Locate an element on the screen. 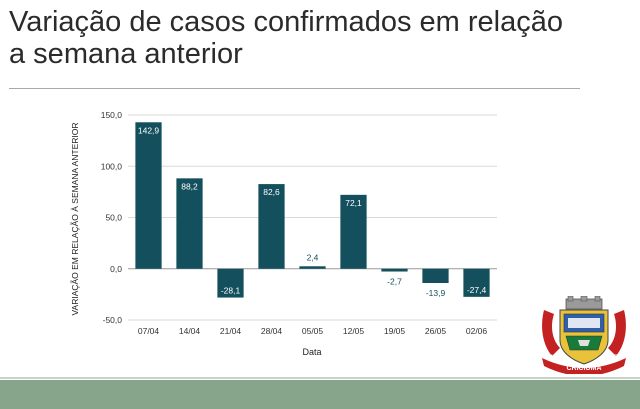 The height and width of the screenshot is (409, 640). bar-data-label: -28,1 is located at coordinates (231, 291).